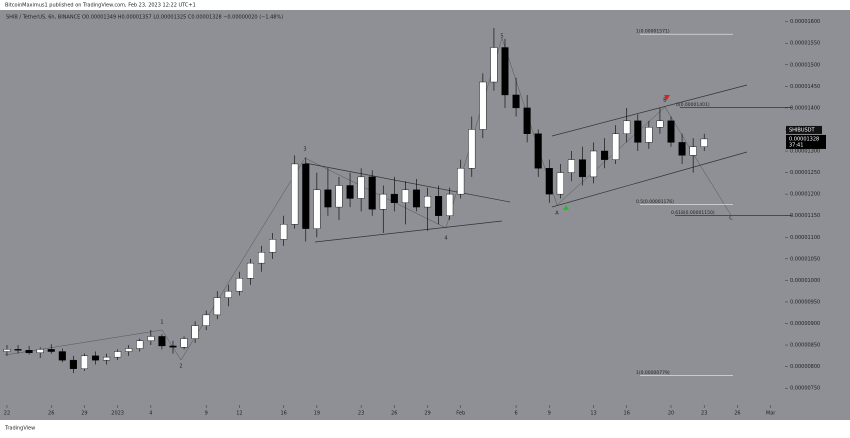 This screenshot has width=850, height=438. Describe the element at coordinates (161, 323) in the screenshot. I see `wave-label: 1` at that location.